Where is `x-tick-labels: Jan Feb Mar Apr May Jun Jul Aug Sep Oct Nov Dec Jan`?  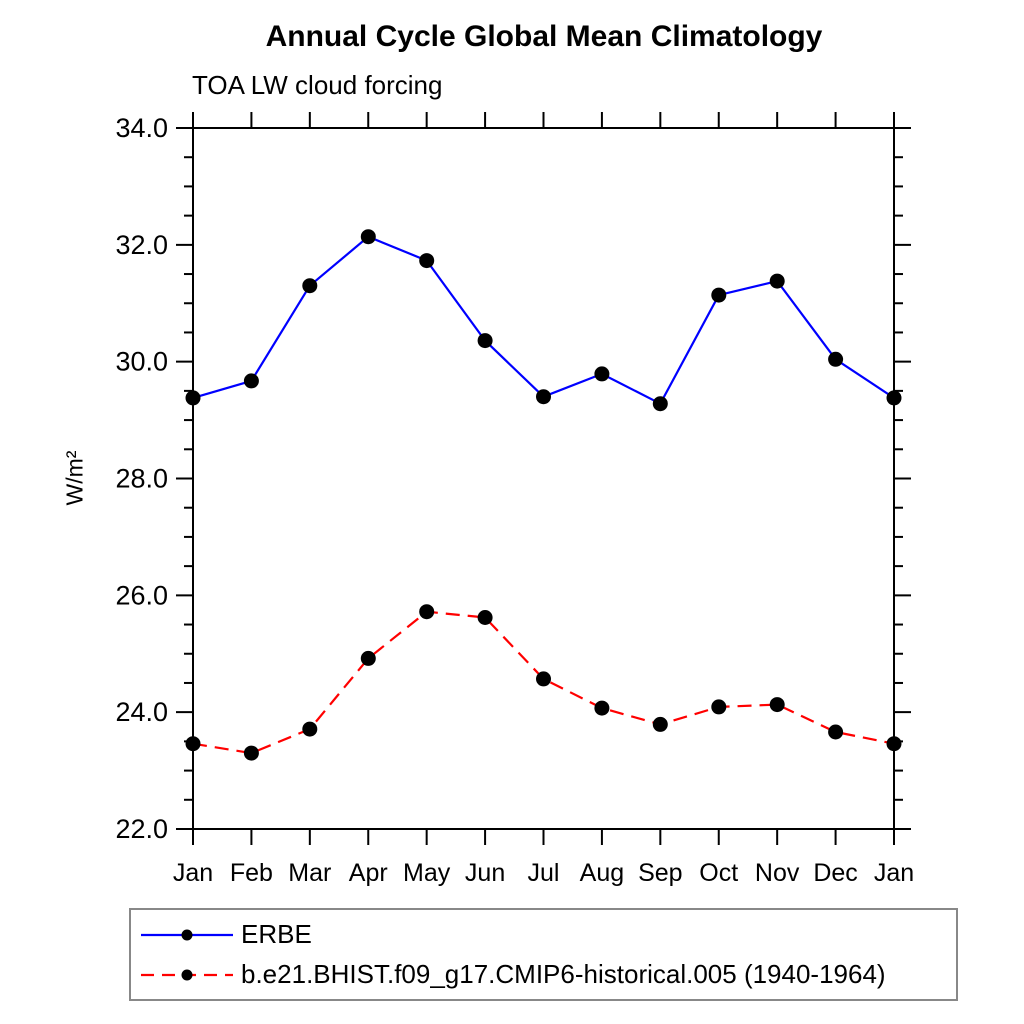
x-tick-labels: Jan Feb Mar Apr May Jun Jul Aug Sep Oct Nov Dec Jan is located at coordinates (543, 873).